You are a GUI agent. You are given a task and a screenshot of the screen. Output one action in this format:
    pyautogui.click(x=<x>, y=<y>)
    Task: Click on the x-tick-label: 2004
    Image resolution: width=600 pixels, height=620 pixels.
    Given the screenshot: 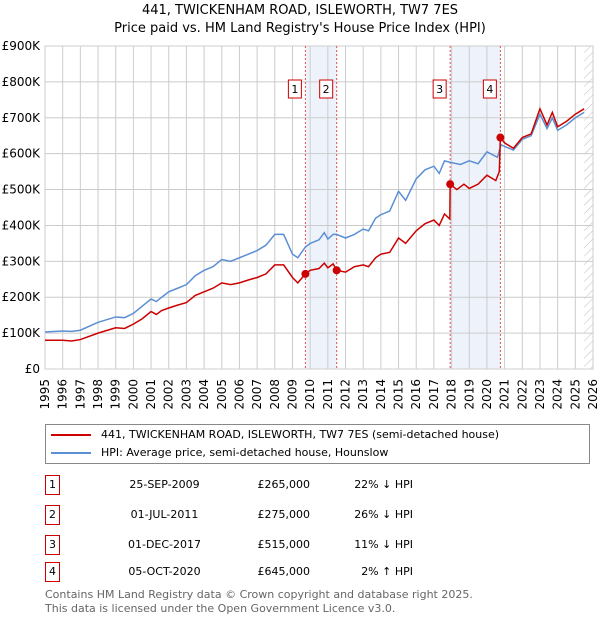 What is the action you would take?
    pyautogui.click(x=204, y=394)
    